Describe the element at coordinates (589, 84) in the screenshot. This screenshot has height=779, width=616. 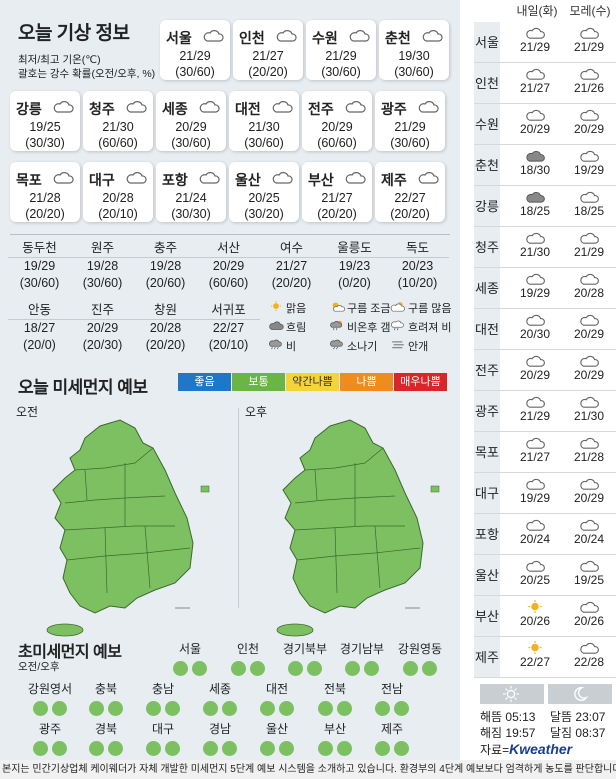
I see `forecast-dayafter: 21/26` at that location.